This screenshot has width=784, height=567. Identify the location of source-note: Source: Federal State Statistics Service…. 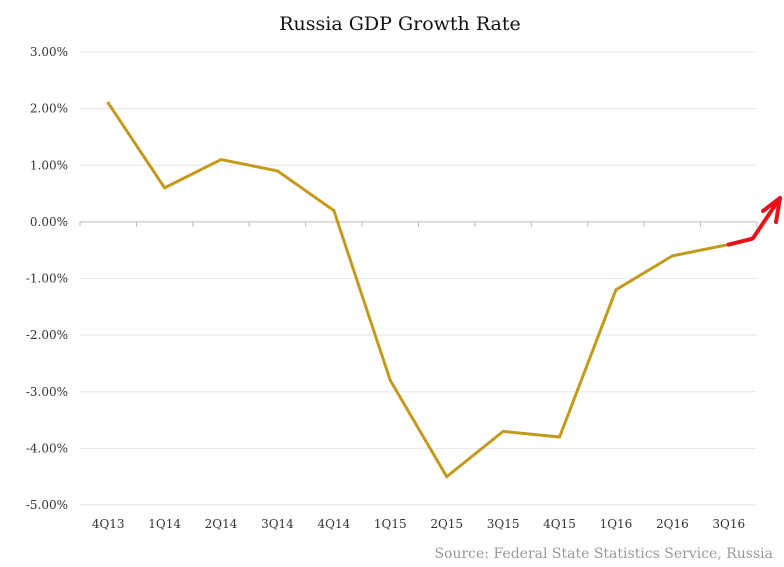
(603, 554).